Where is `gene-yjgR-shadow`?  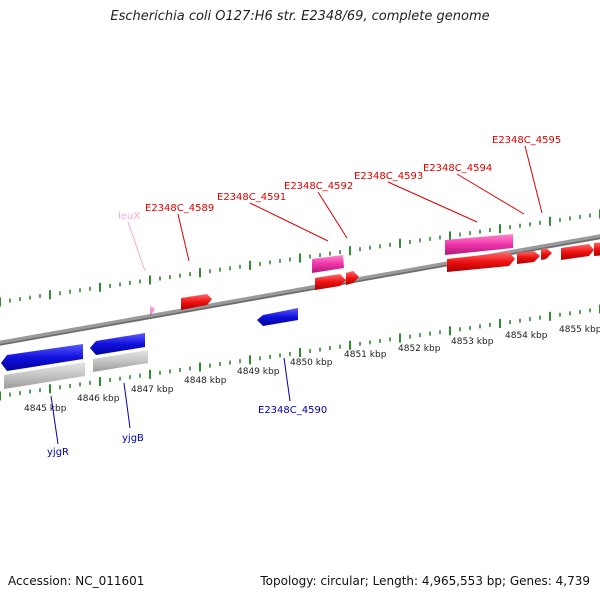
gene-yjgR-shadow is located at coordinates (44, 375).